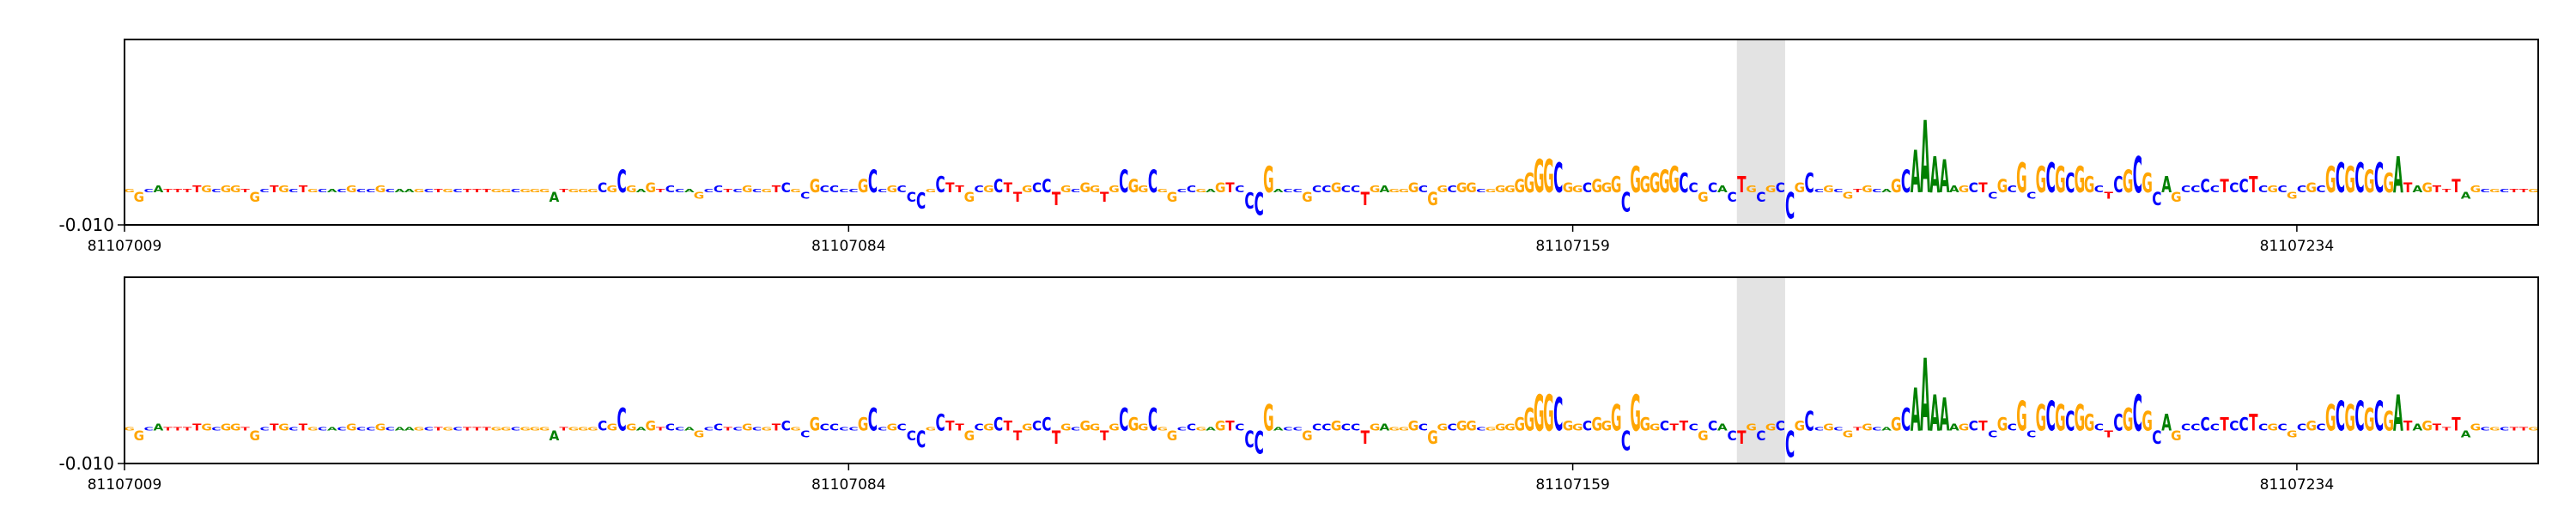 This screenshot has height=515, width=2576. I want to click on x-tick-label: 81107159, so click(1572, 246).